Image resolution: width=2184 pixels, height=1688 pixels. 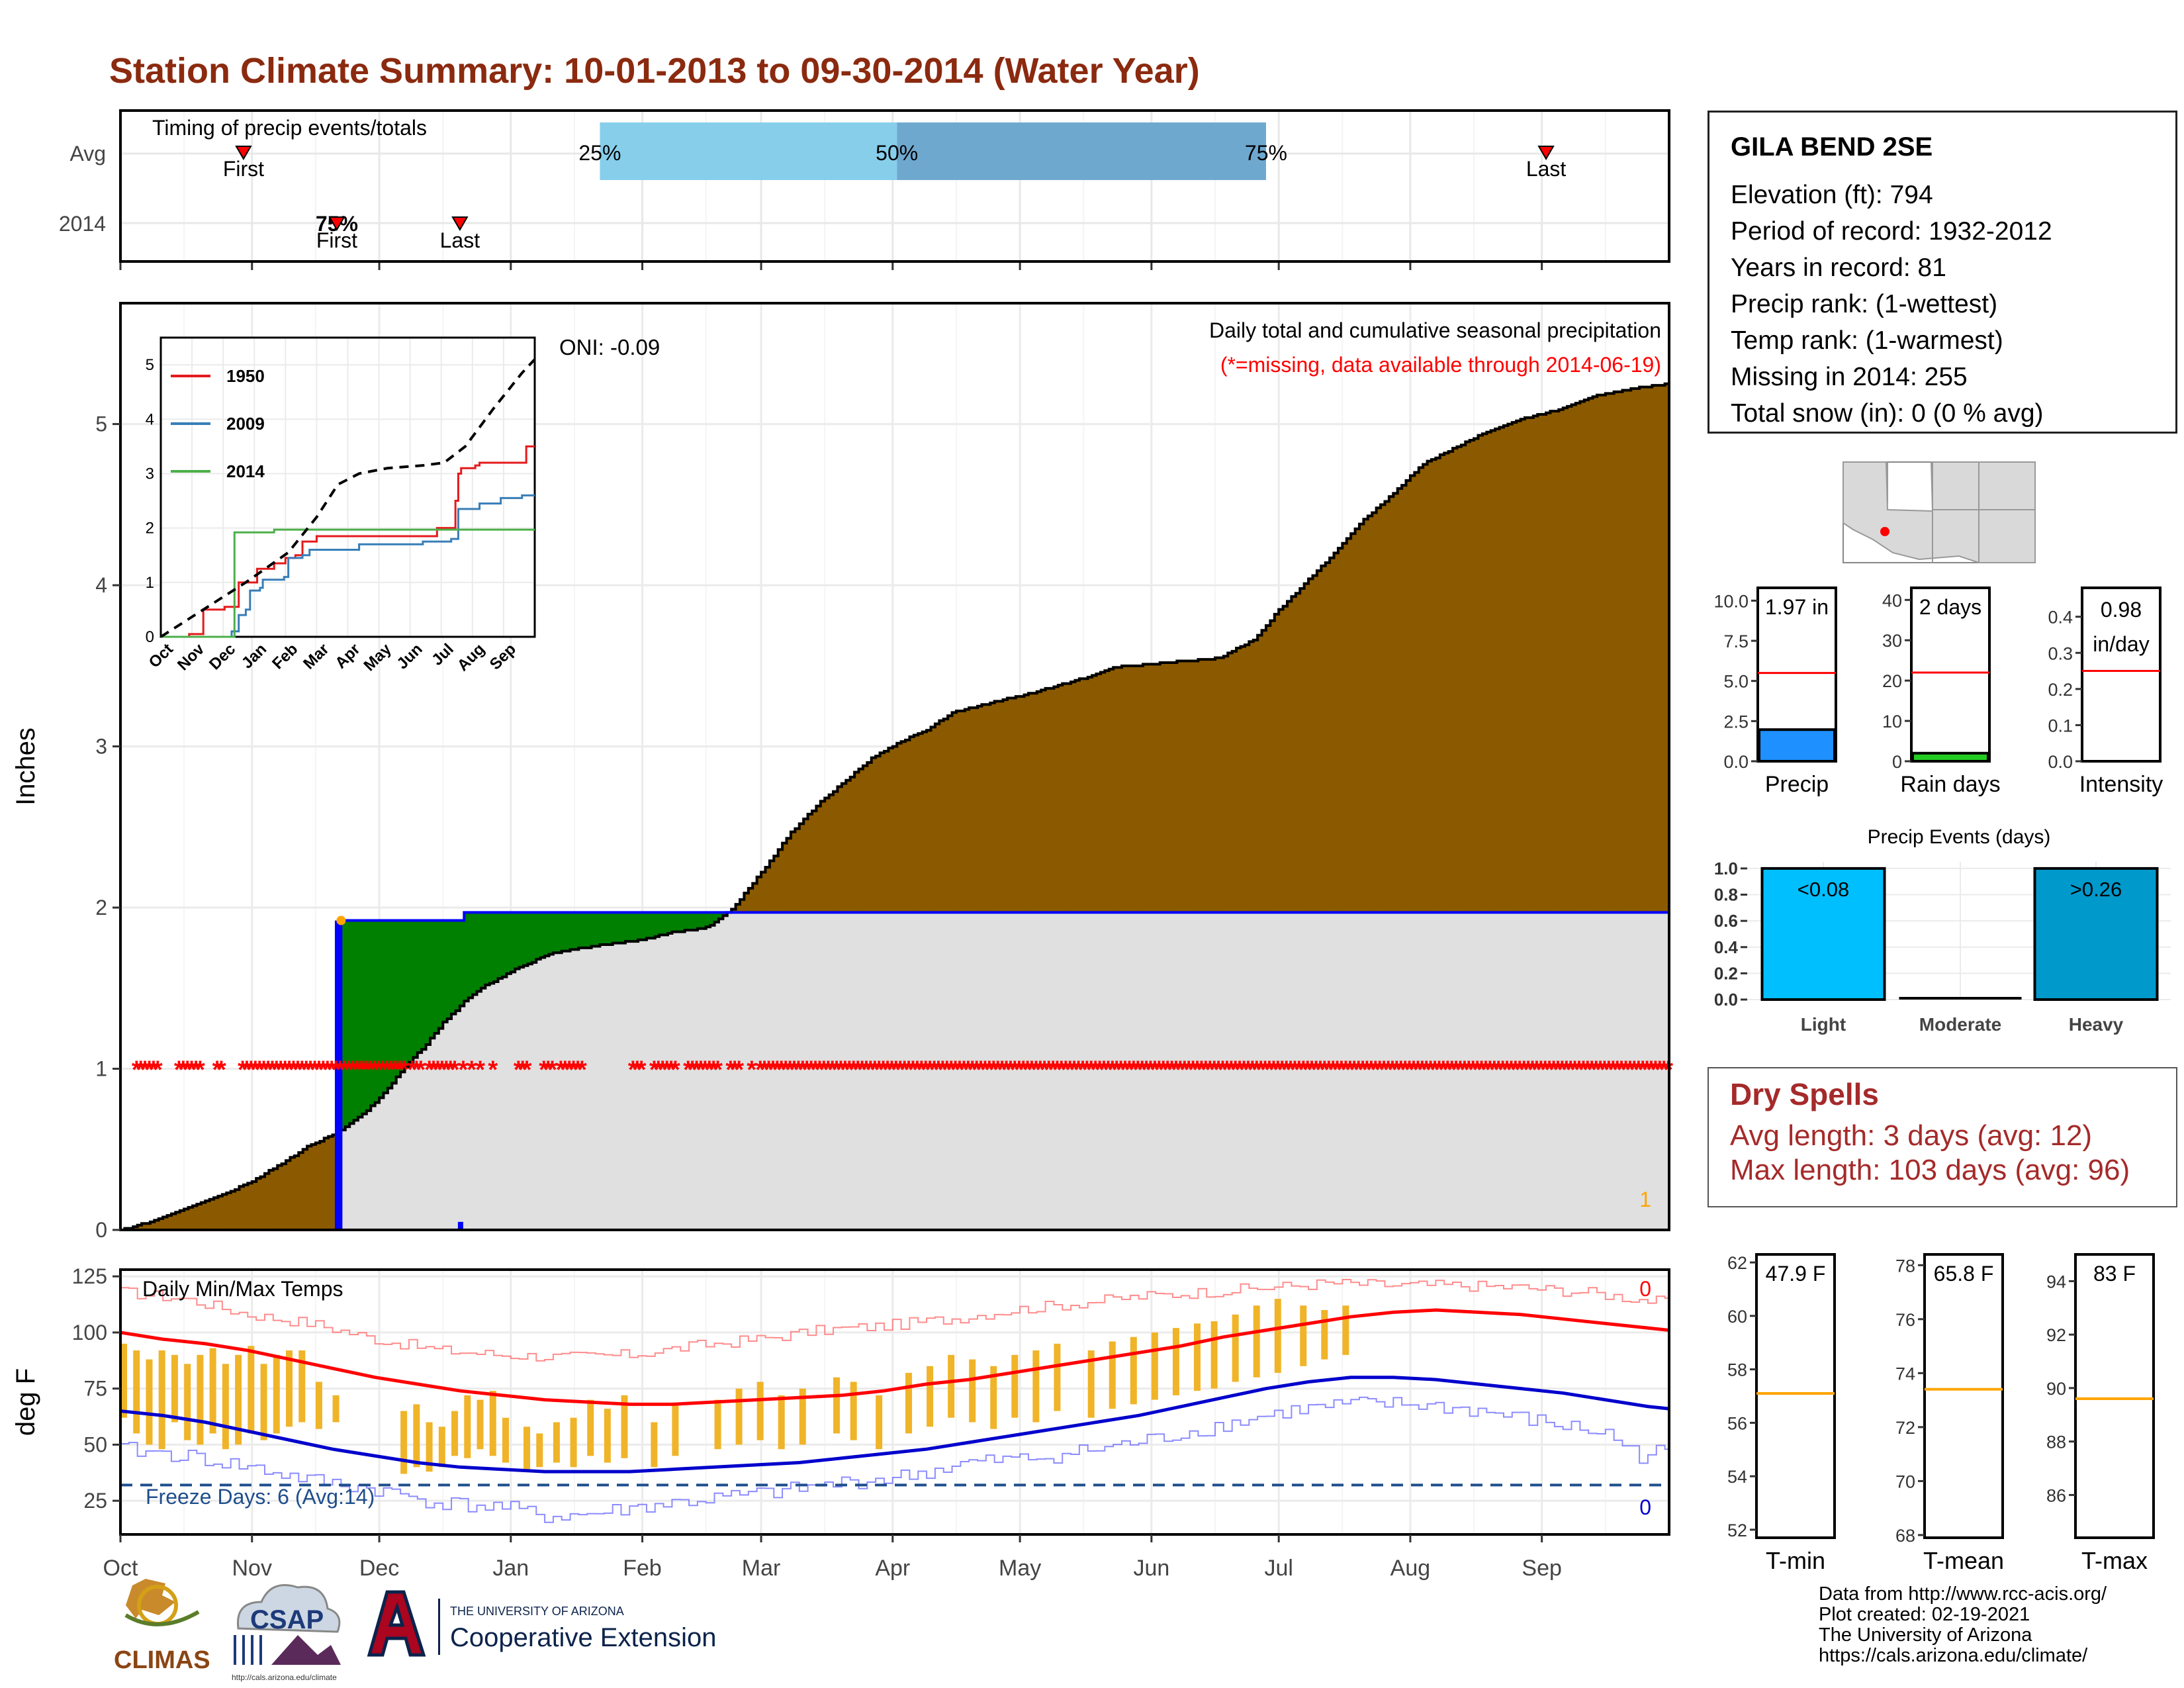 What do you see at coordinates (379, 1568) in the screenshot?
I see `month-label: Dec` at bounding box center [379, 1568].